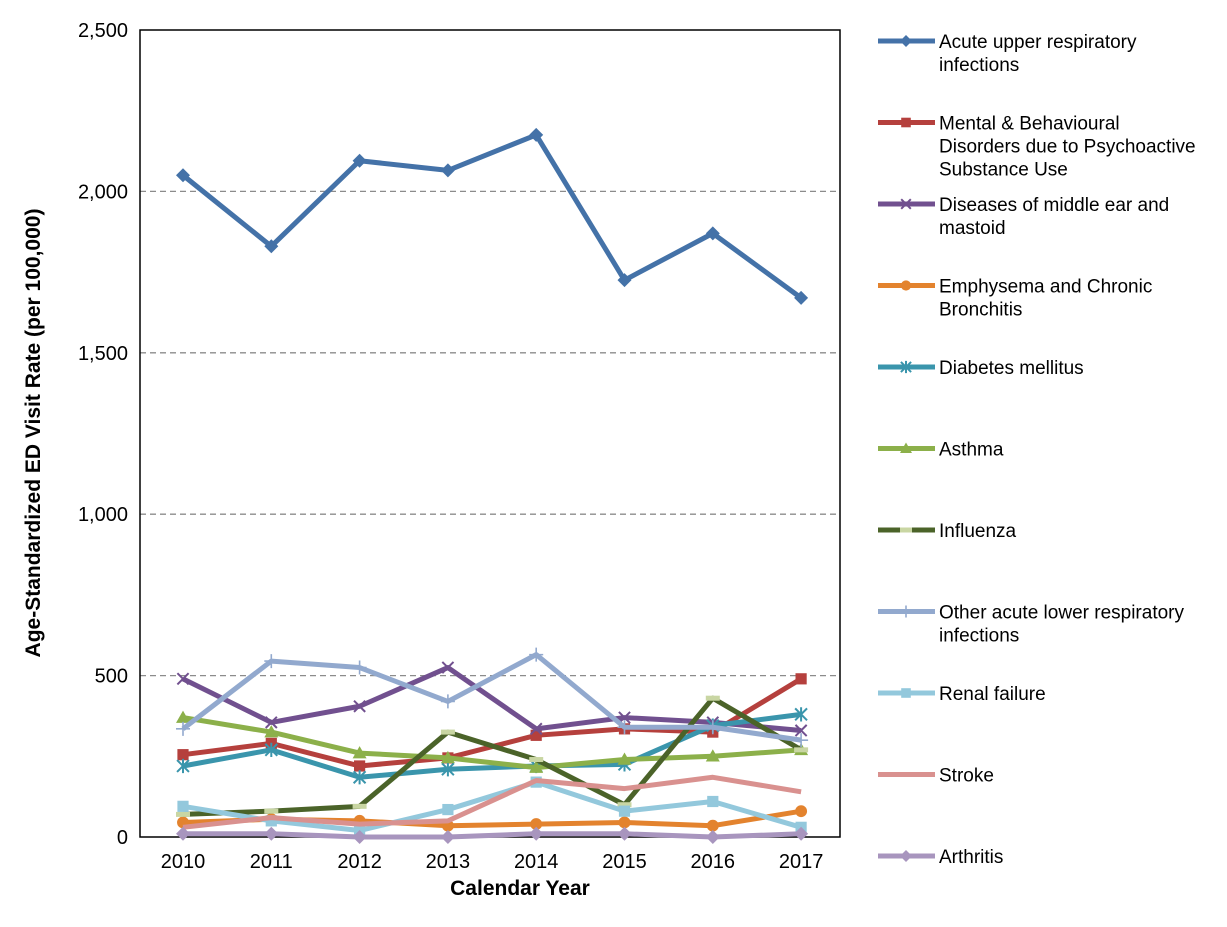 The image size is (1227, 927). I want to click on series-acute-upper-respiratory-infections, so click(492, 216).